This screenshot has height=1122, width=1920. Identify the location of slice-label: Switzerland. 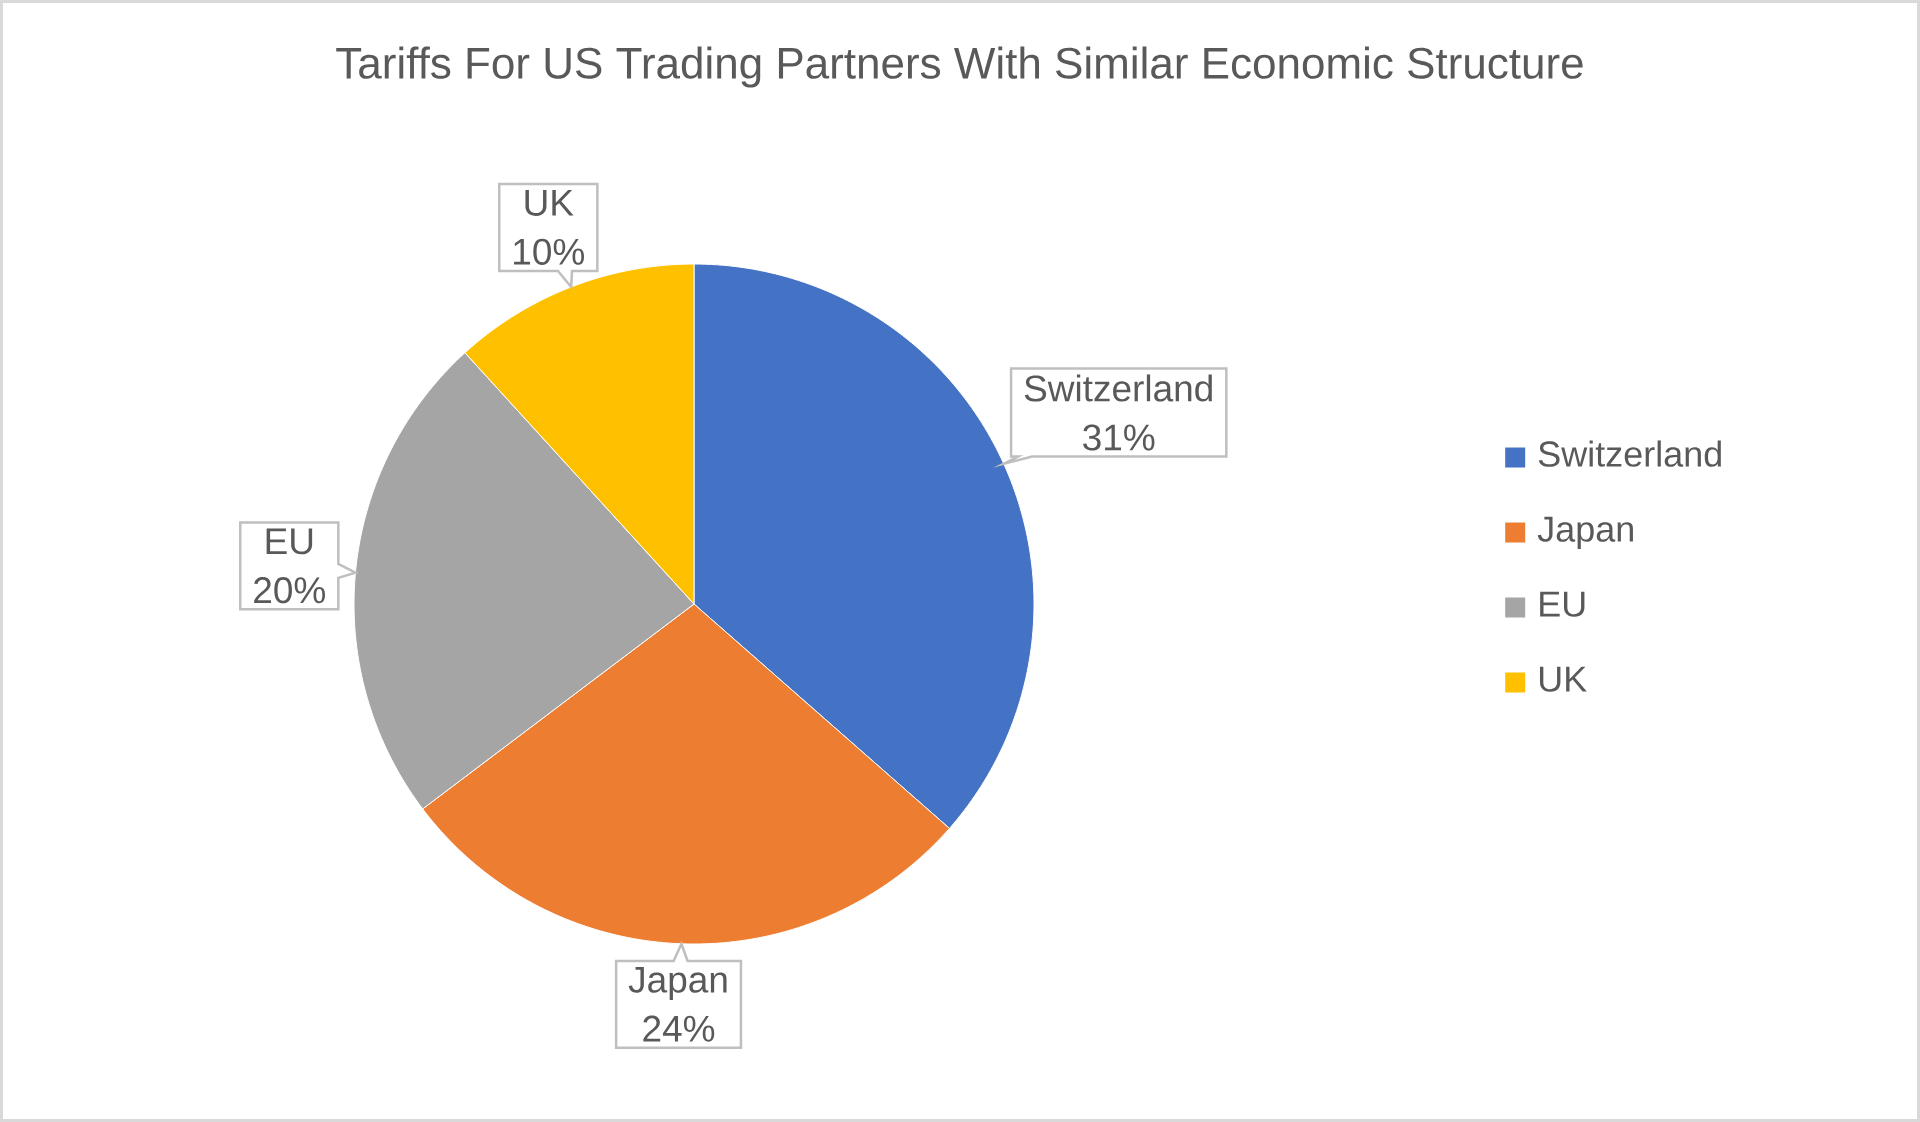
(1118, 388).